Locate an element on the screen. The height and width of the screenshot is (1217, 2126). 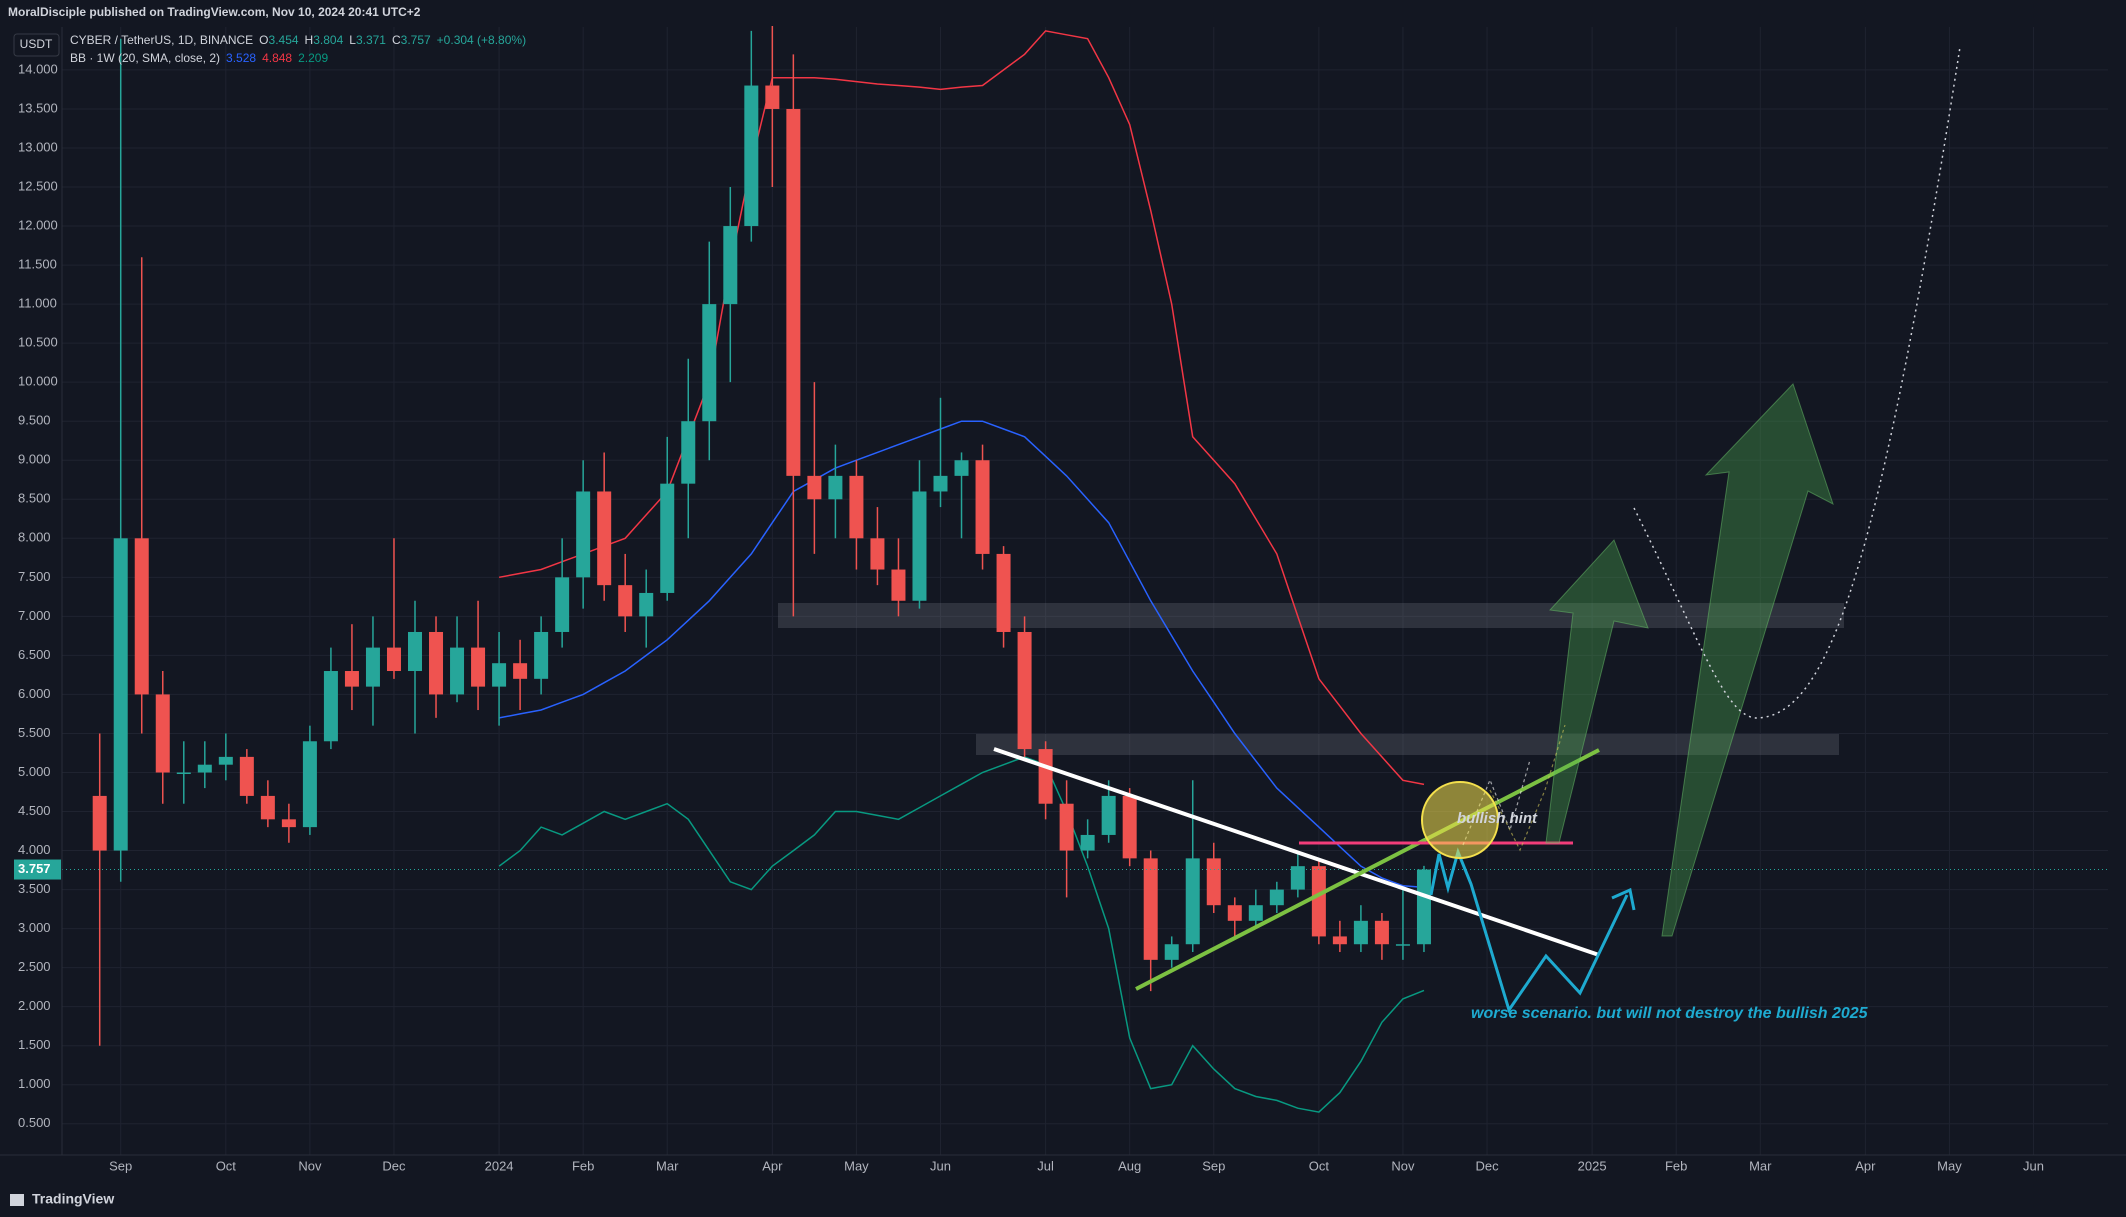
ohlc-label: O is located at coordinates (263, 40).